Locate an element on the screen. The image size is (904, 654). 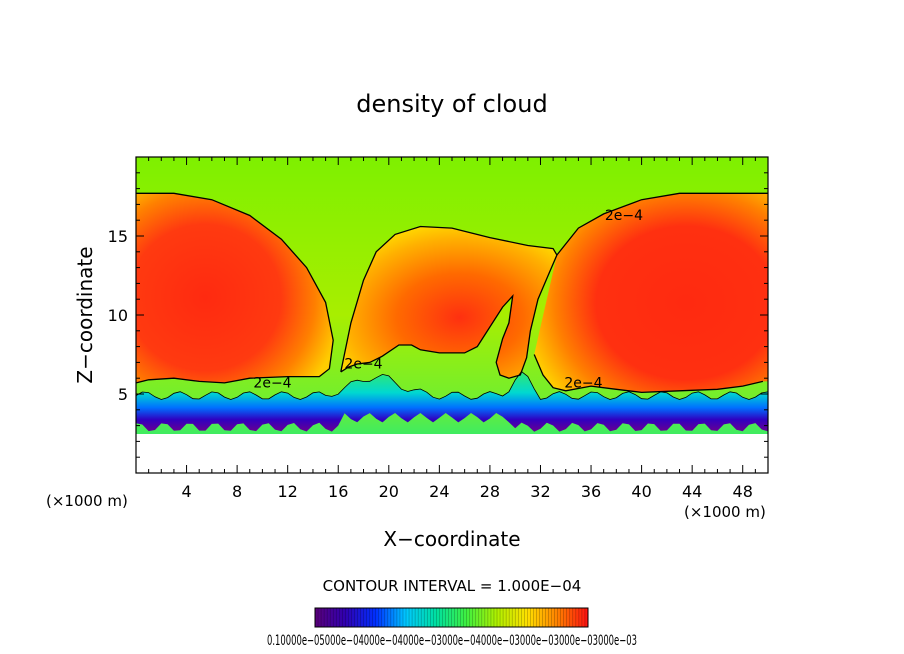
y-tick-label: 15 is located at coordinates (118, 236).